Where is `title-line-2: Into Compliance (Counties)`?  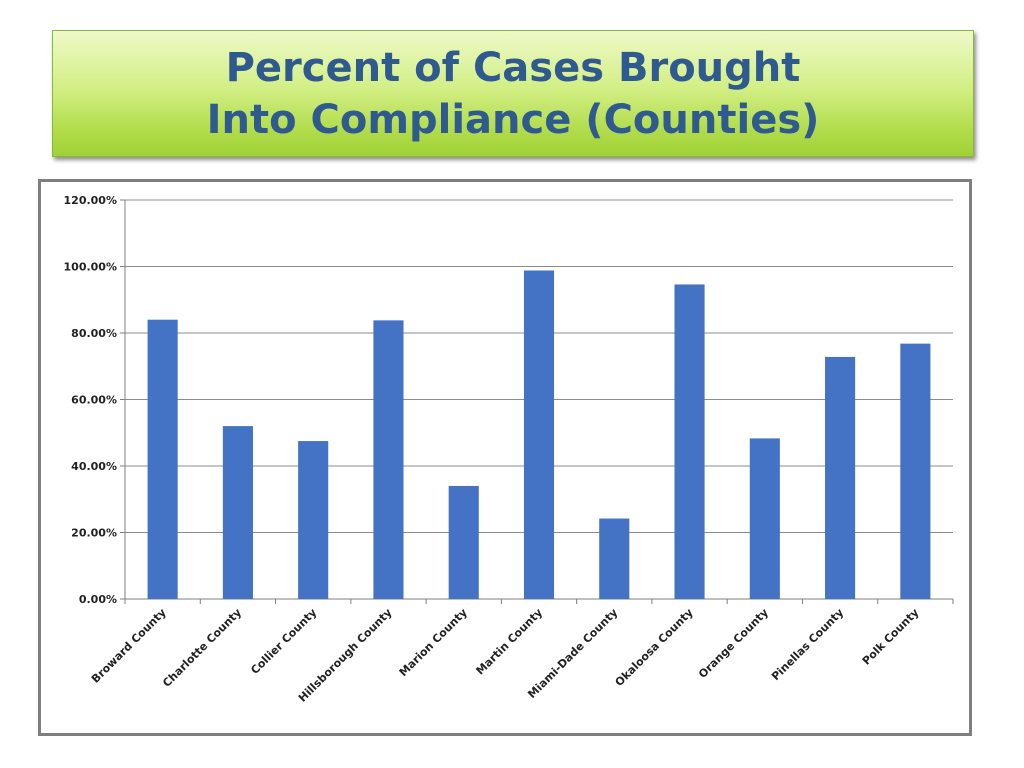
title-line-2: Into Compliance (Counties) is located at coordinates (513, 119).